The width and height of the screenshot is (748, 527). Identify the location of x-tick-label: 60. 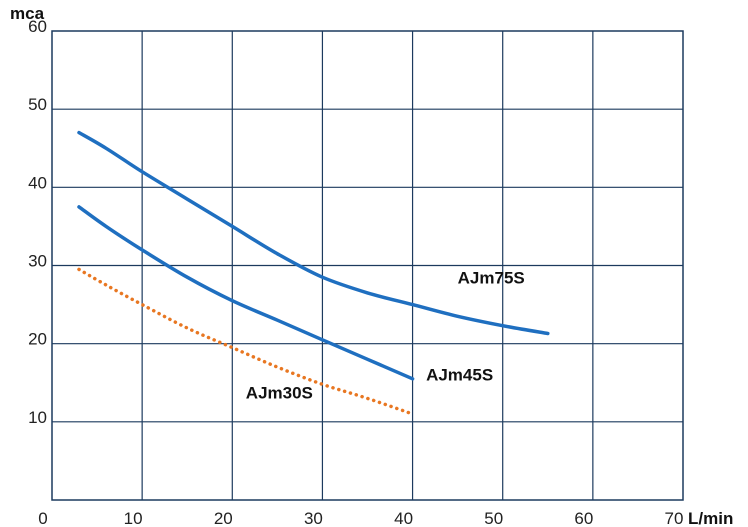
(583, 518).